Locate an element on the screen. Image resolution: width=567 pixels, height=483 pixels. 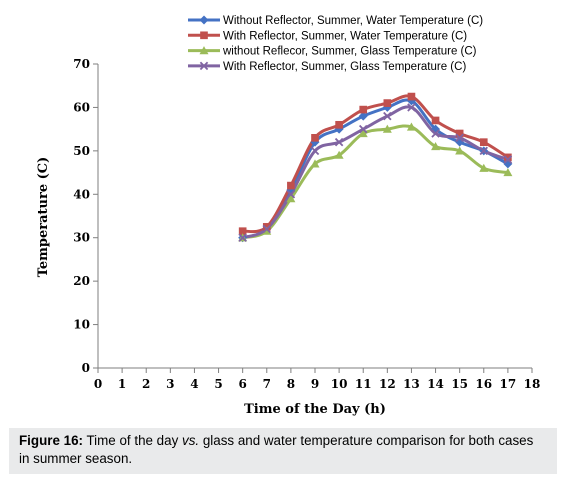
x-tick-label: 8 is located at coordinates (291, 384).